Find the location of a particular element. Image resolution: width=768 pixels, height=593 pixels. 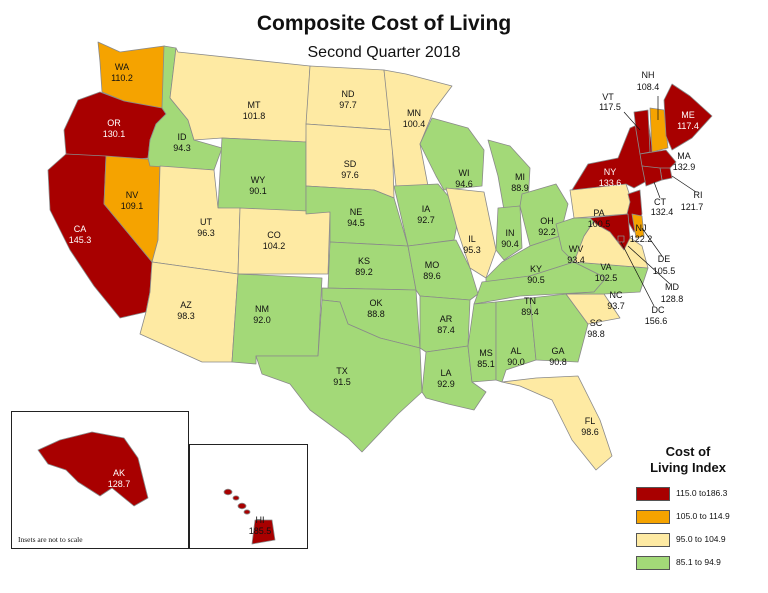

state-code-fl: FL is located at coordinates (590, 421).